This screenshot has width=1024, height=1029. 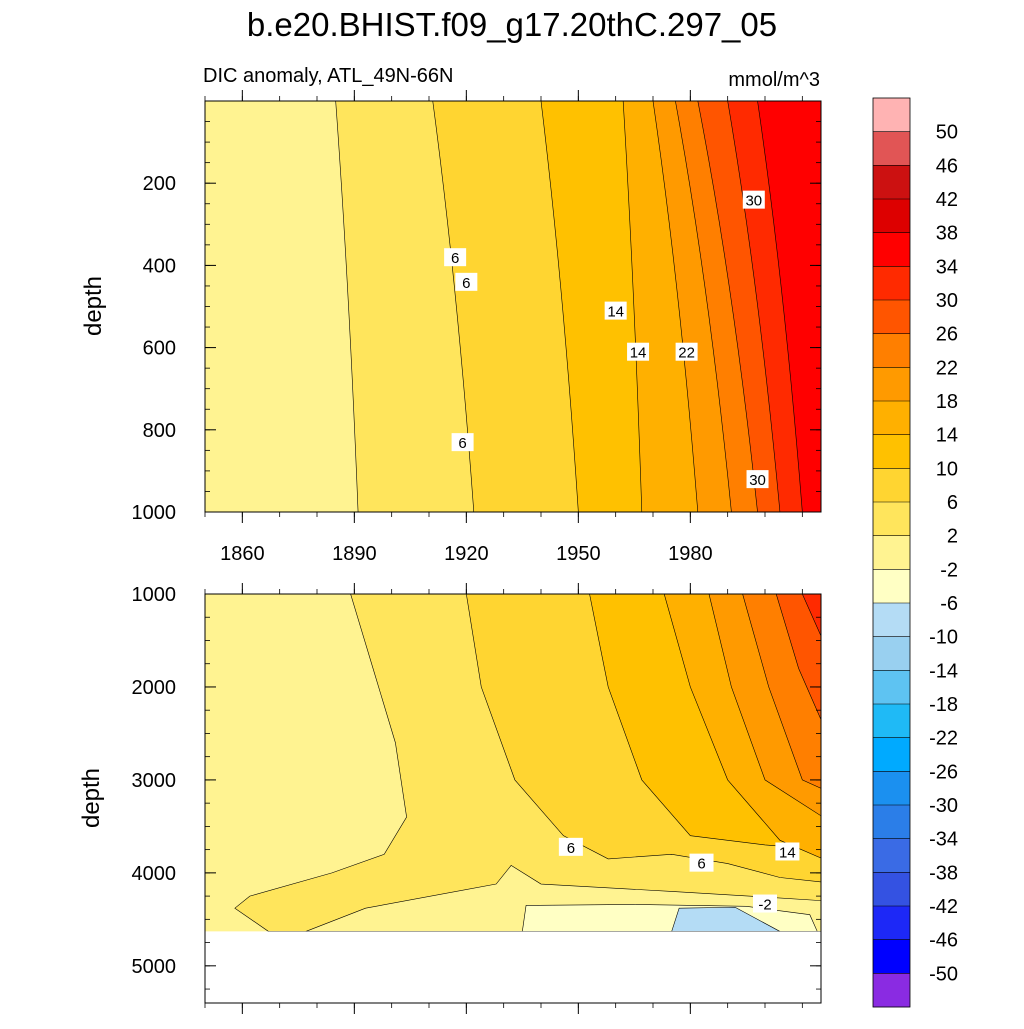 What do you see at coordinates (947, 234) in the screenshot?
I see `colorbar-label: 38` at bounding box center [947, 234].